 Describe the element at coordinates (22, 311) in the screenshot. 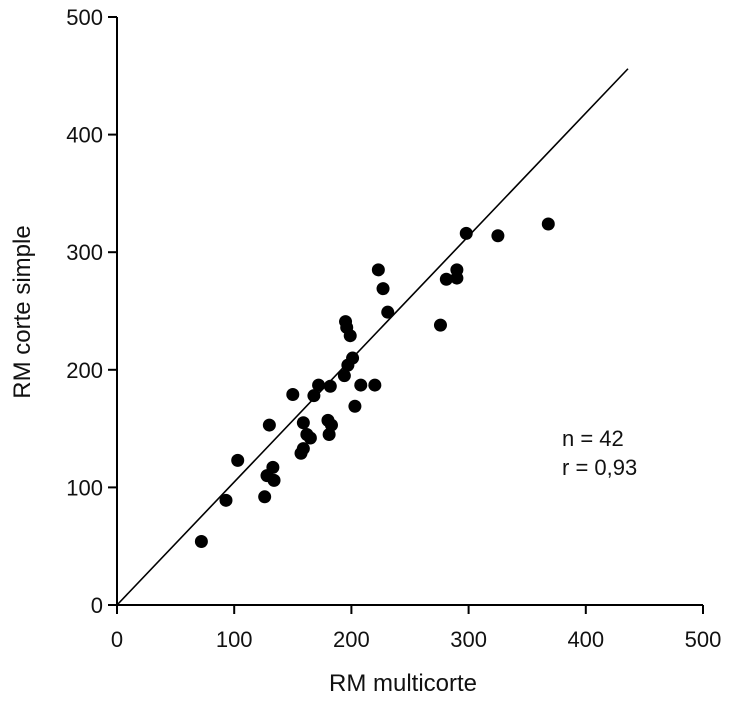

I see `y-axis-label: RM corte simple` at that location.